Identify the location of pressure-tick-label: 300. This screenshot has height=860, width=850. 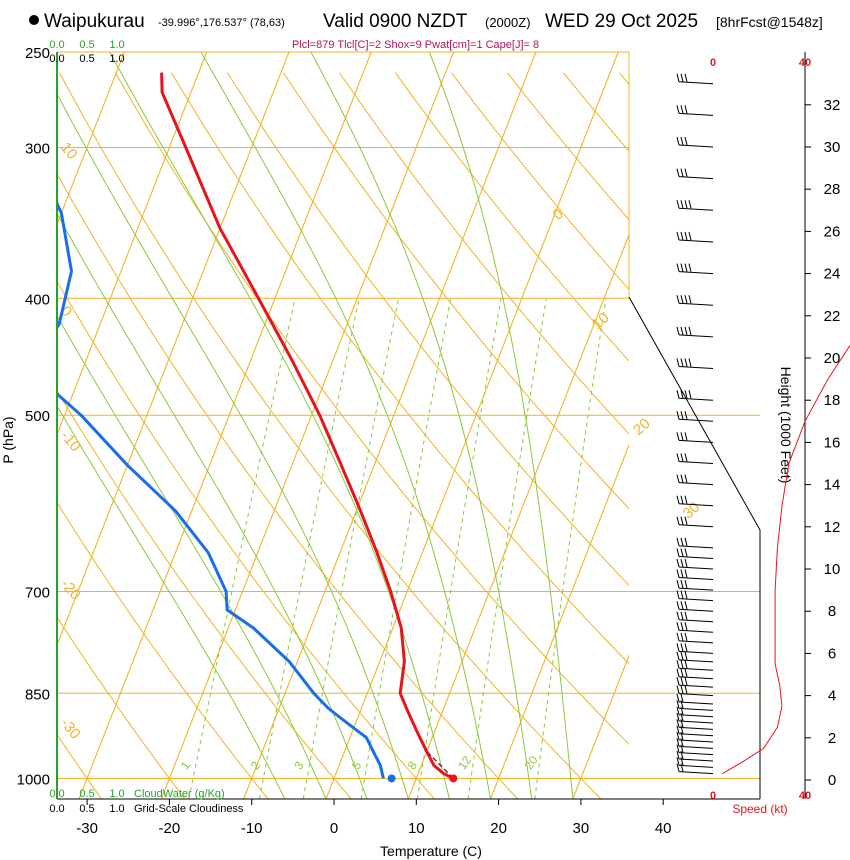
(37, 149).